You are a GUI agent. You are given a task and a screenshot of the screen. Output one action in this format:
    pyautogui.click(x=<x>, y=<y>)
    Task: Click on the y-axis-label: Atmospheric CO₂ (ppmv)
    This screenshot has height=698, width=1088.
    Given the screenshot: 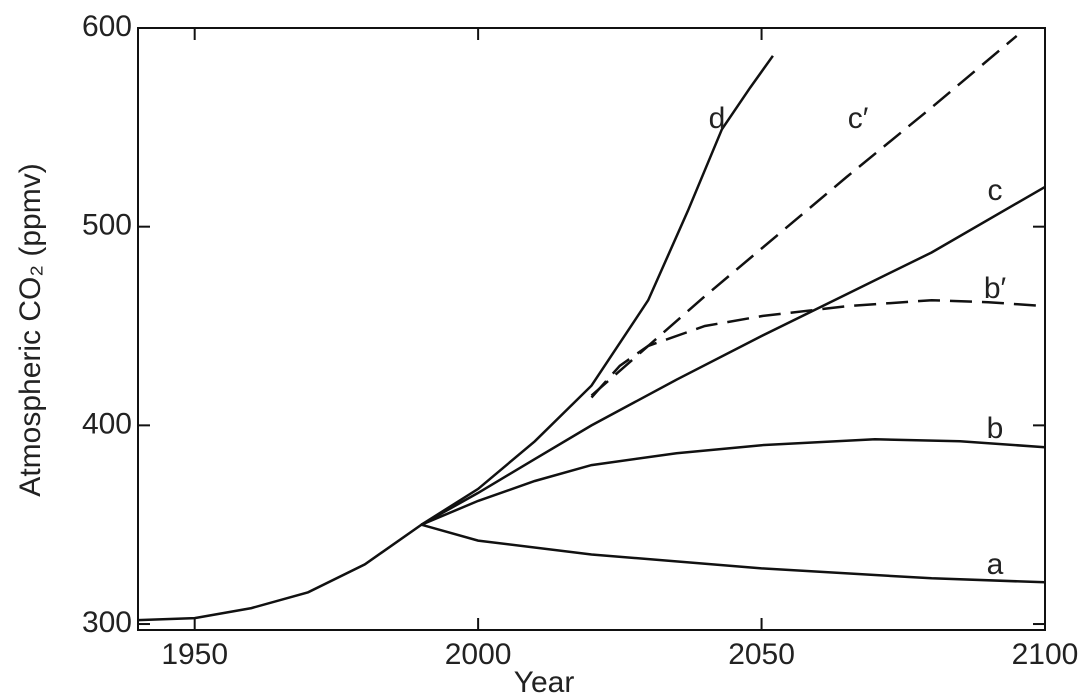 What is the action you would take?
    pyautogui.click(x=30, y=329)
    